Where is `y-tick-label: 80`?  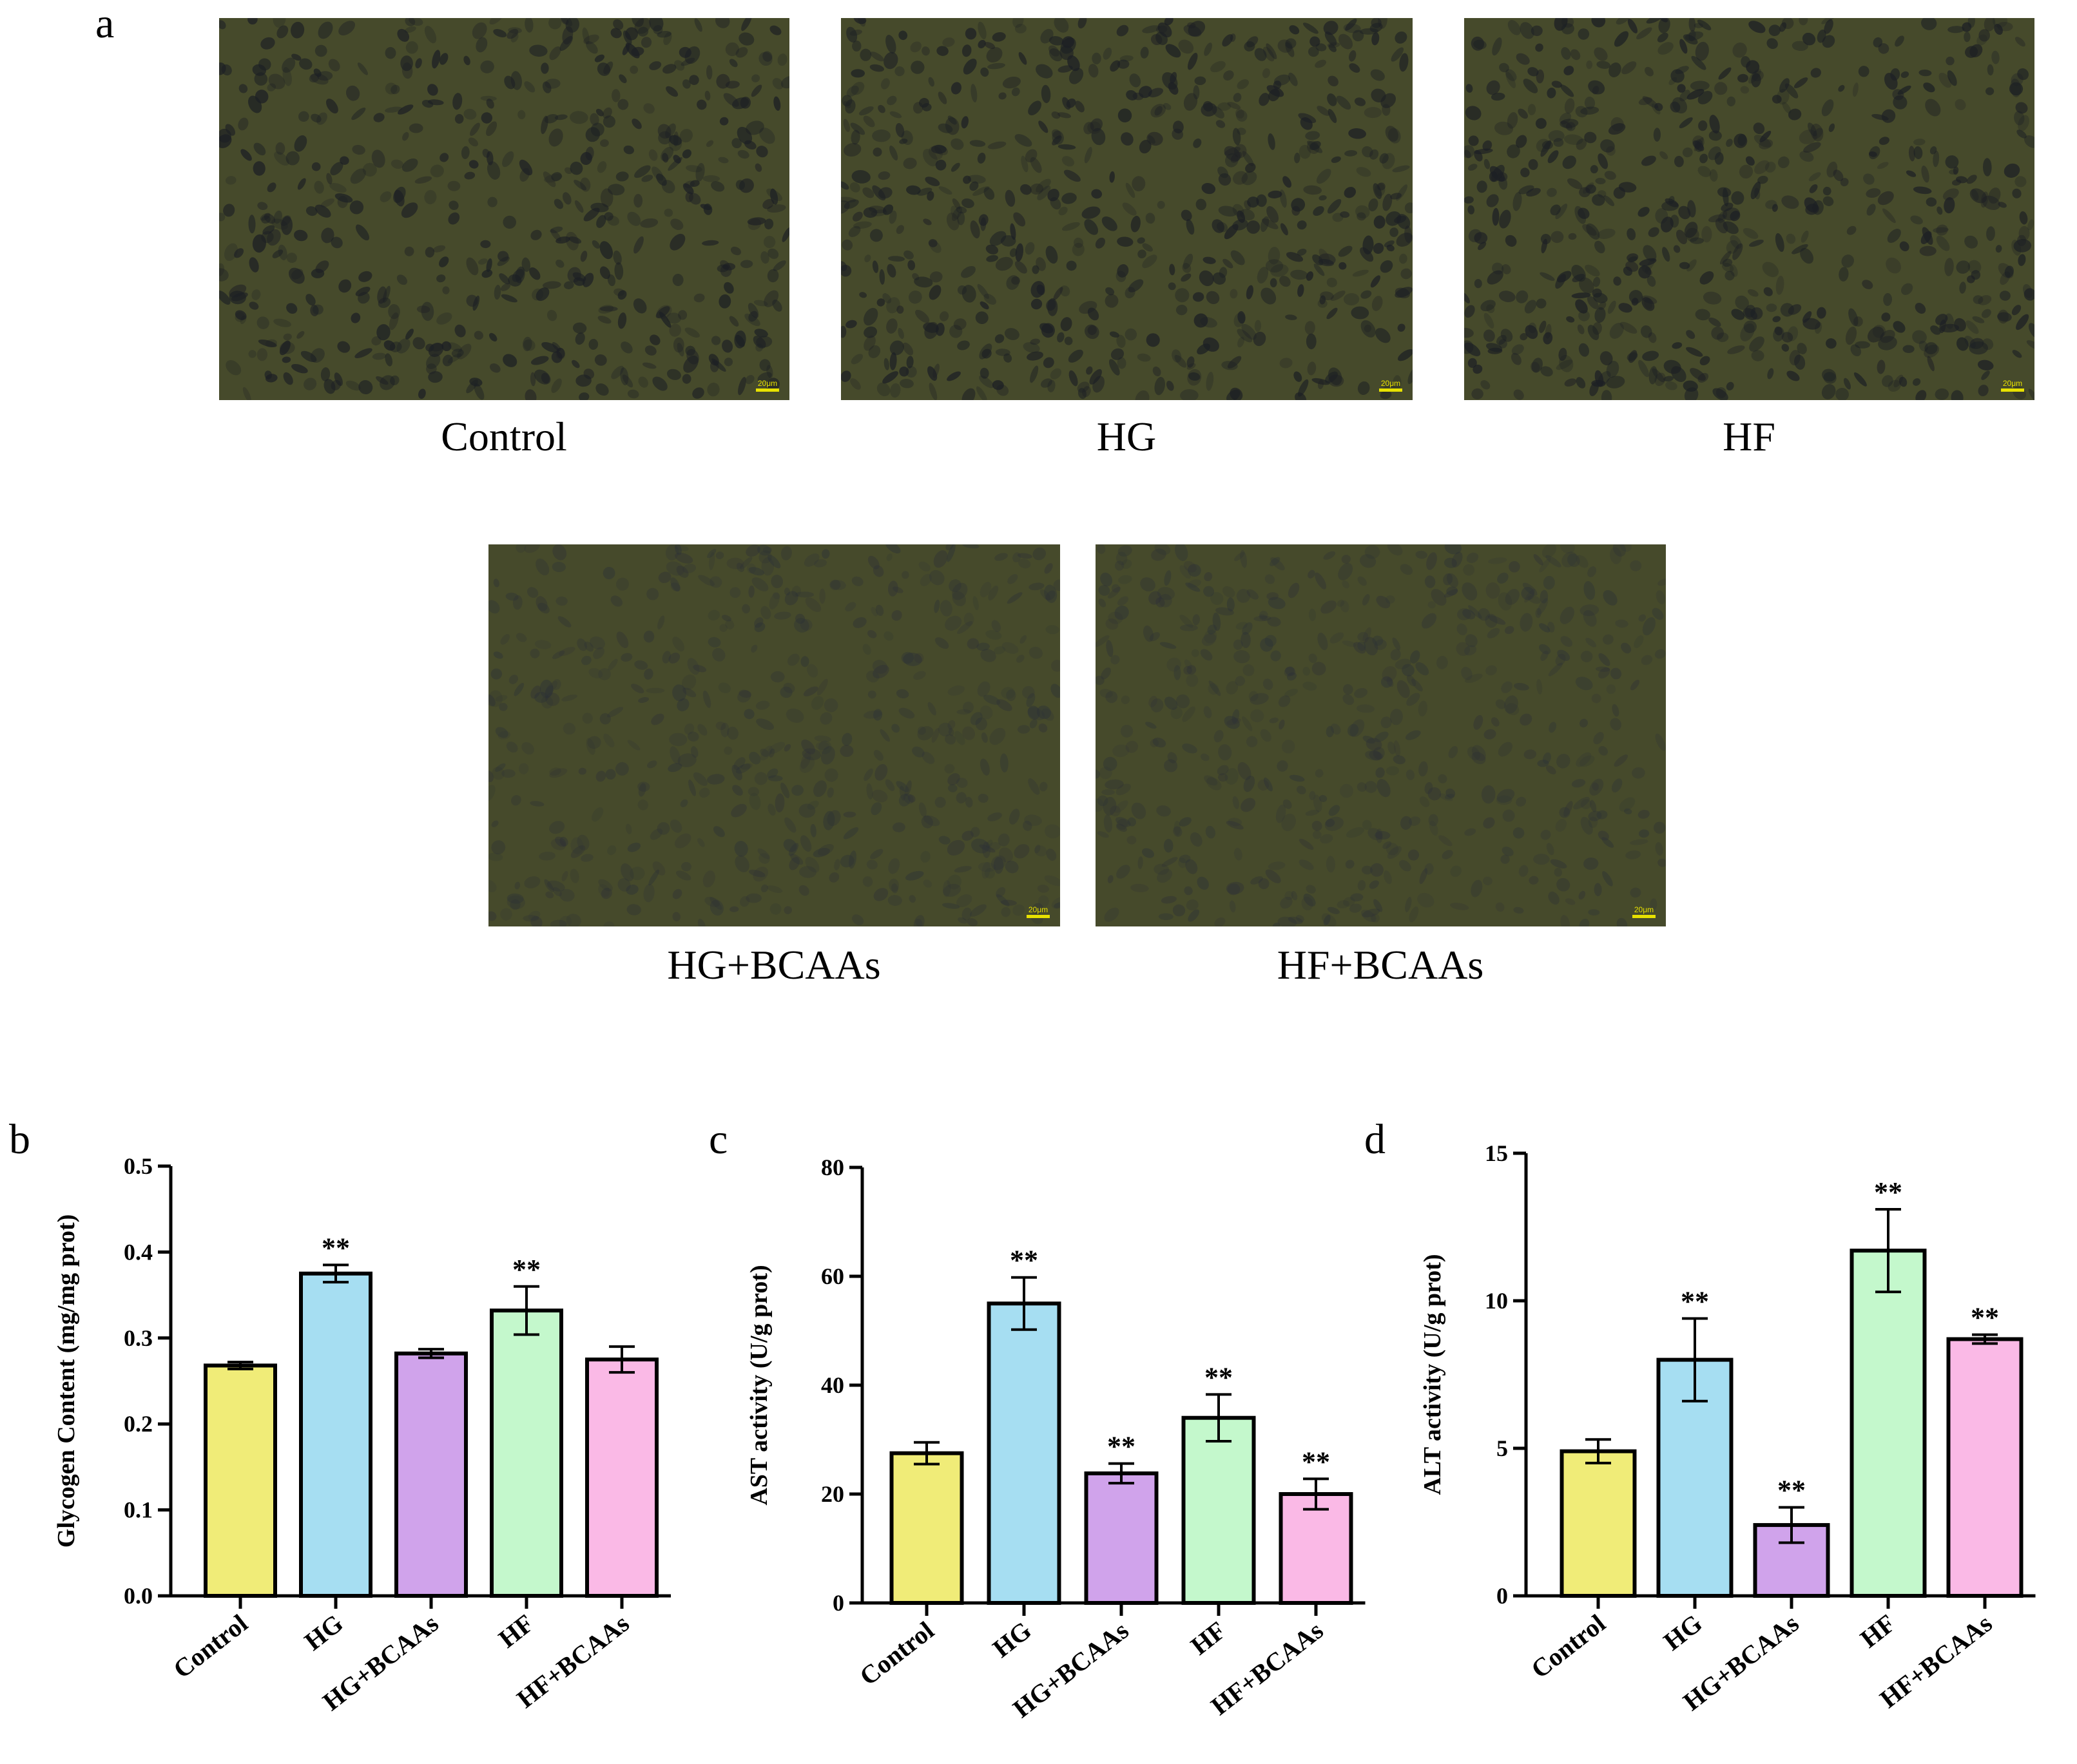 y-tick-label: 80 is located at coordinates (832, 1167).